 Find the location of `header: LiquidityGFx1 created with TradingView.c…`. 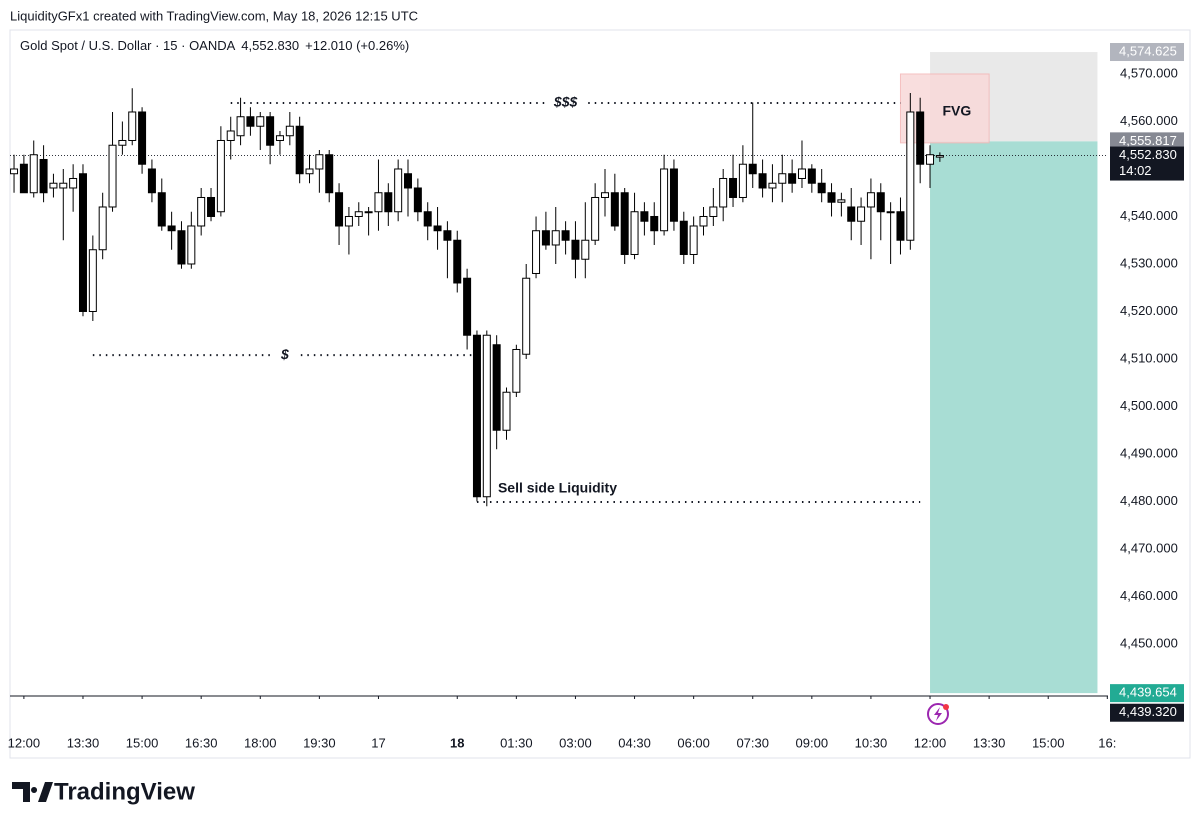

header: LiquidityGFx1 created with TradingView.c… is located at coordinates (214, 15).